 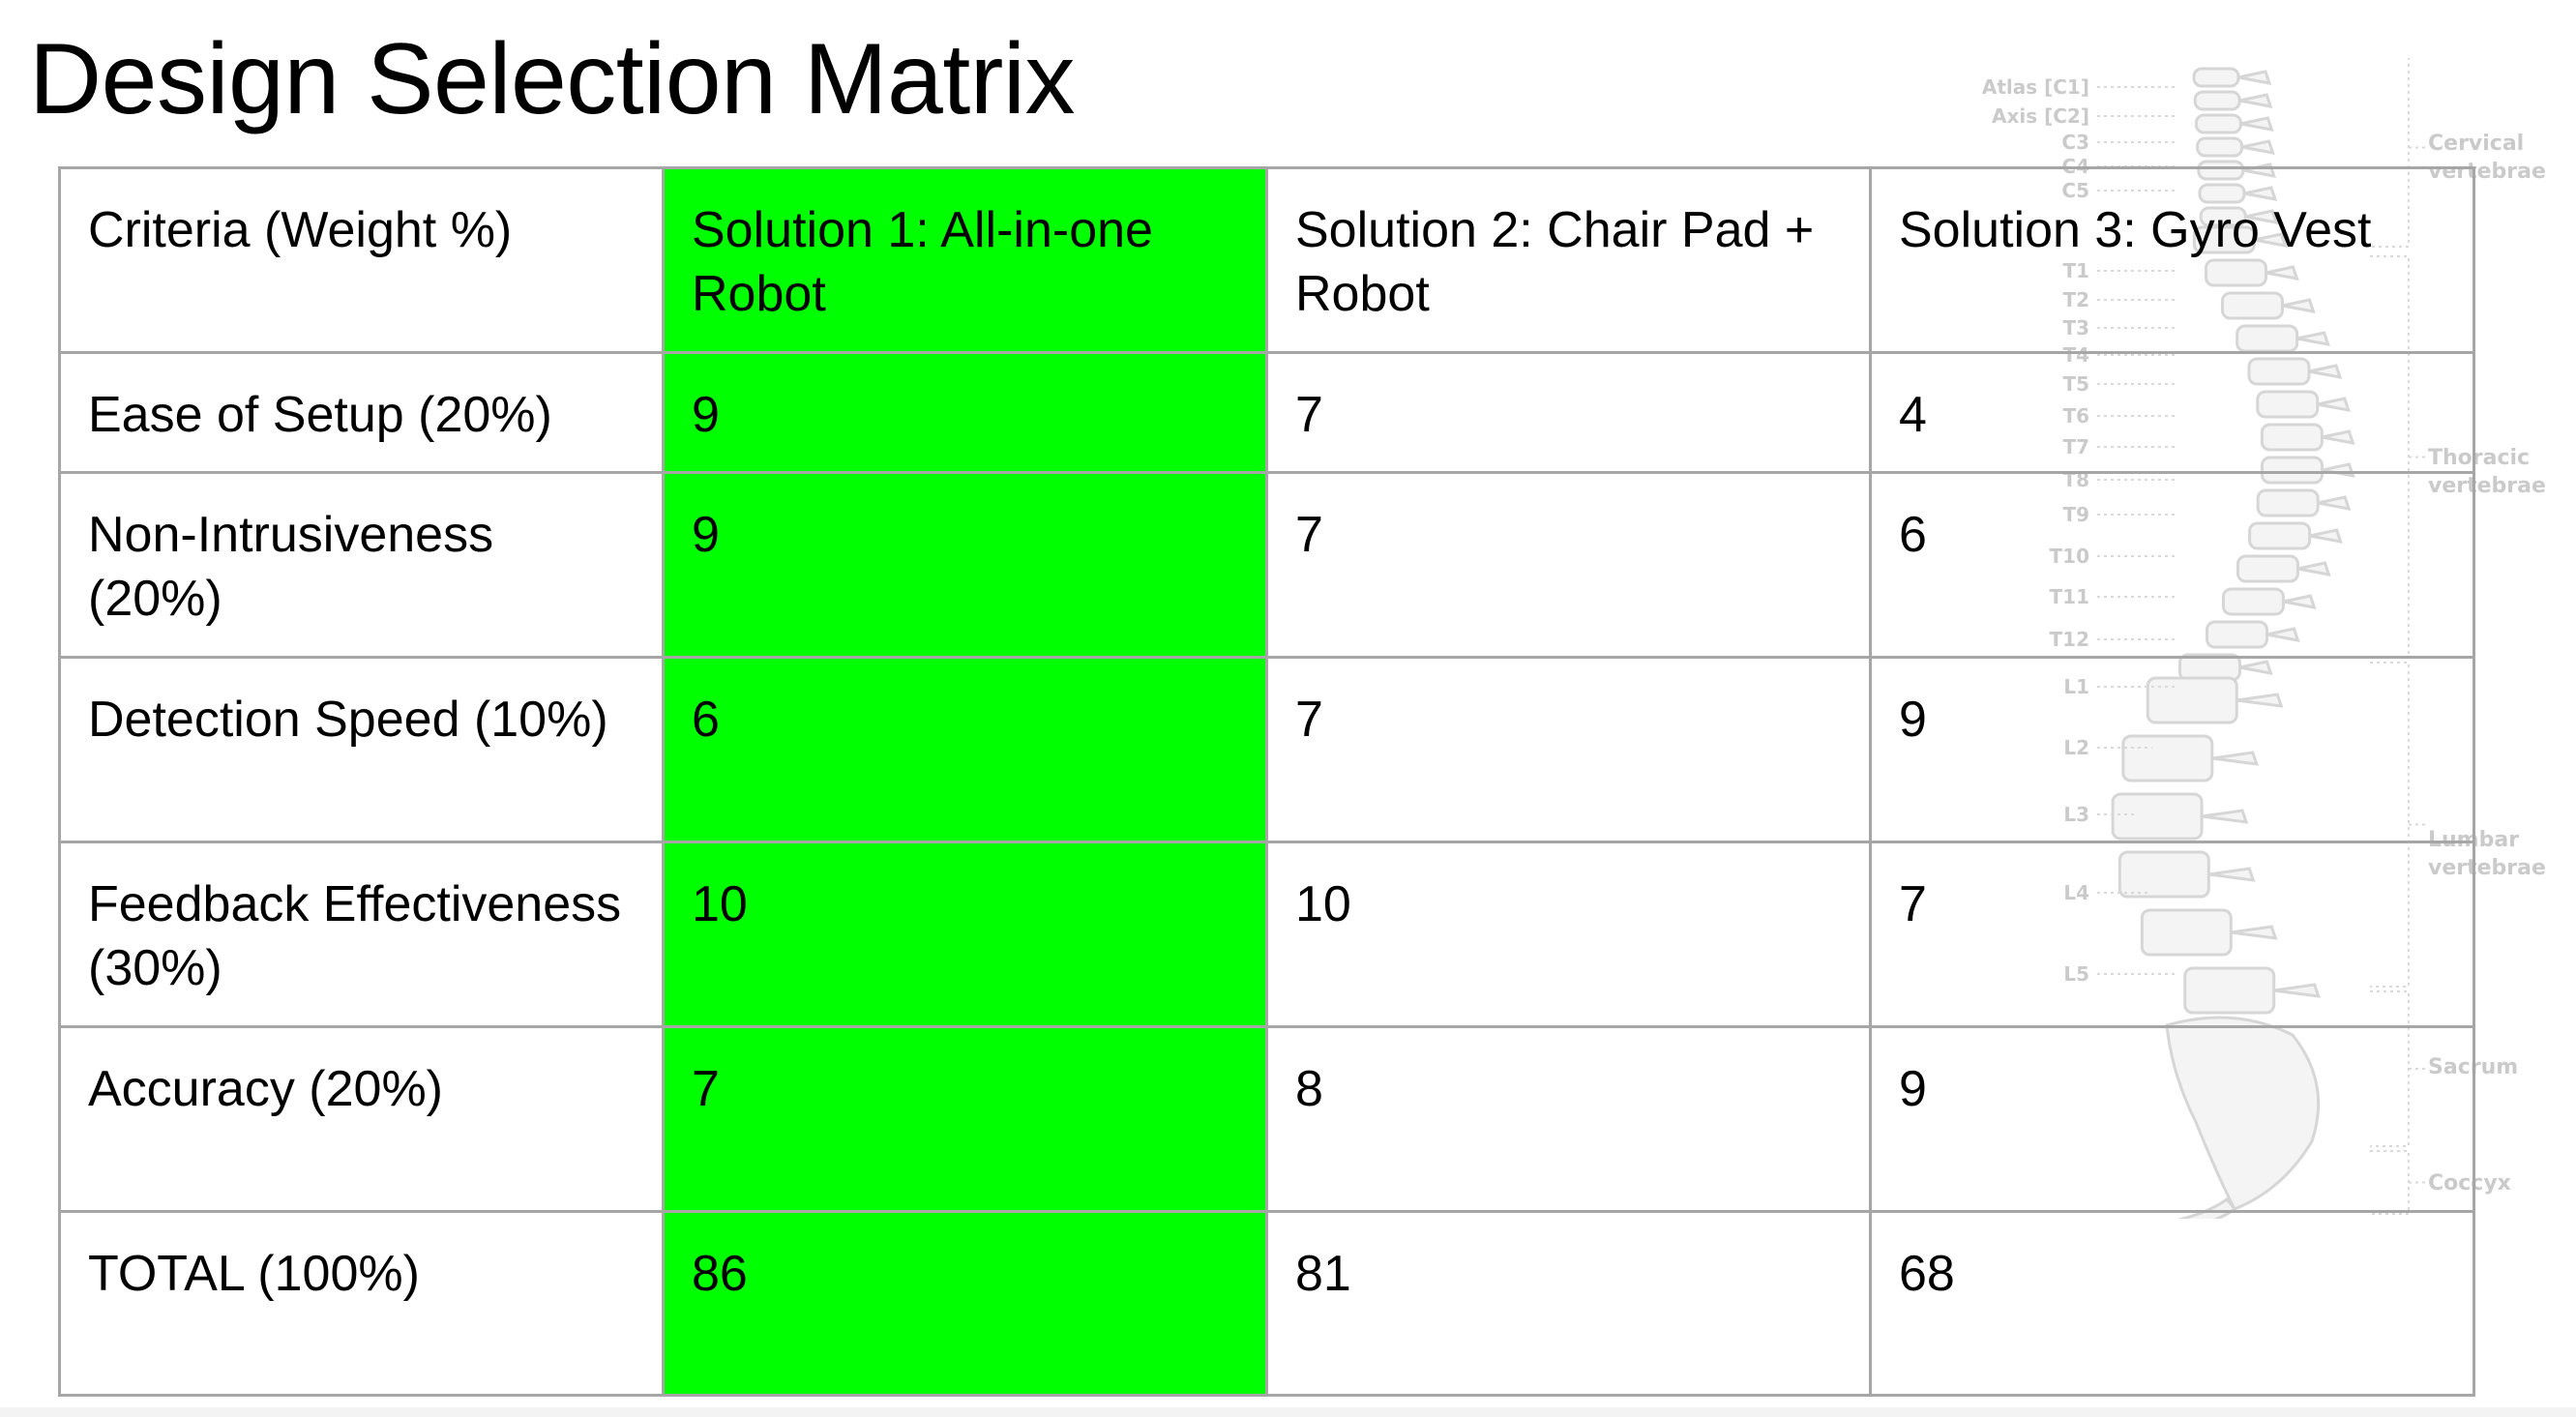 I want to click on slide-bottom-edge, so click(x=1288, y=1412).